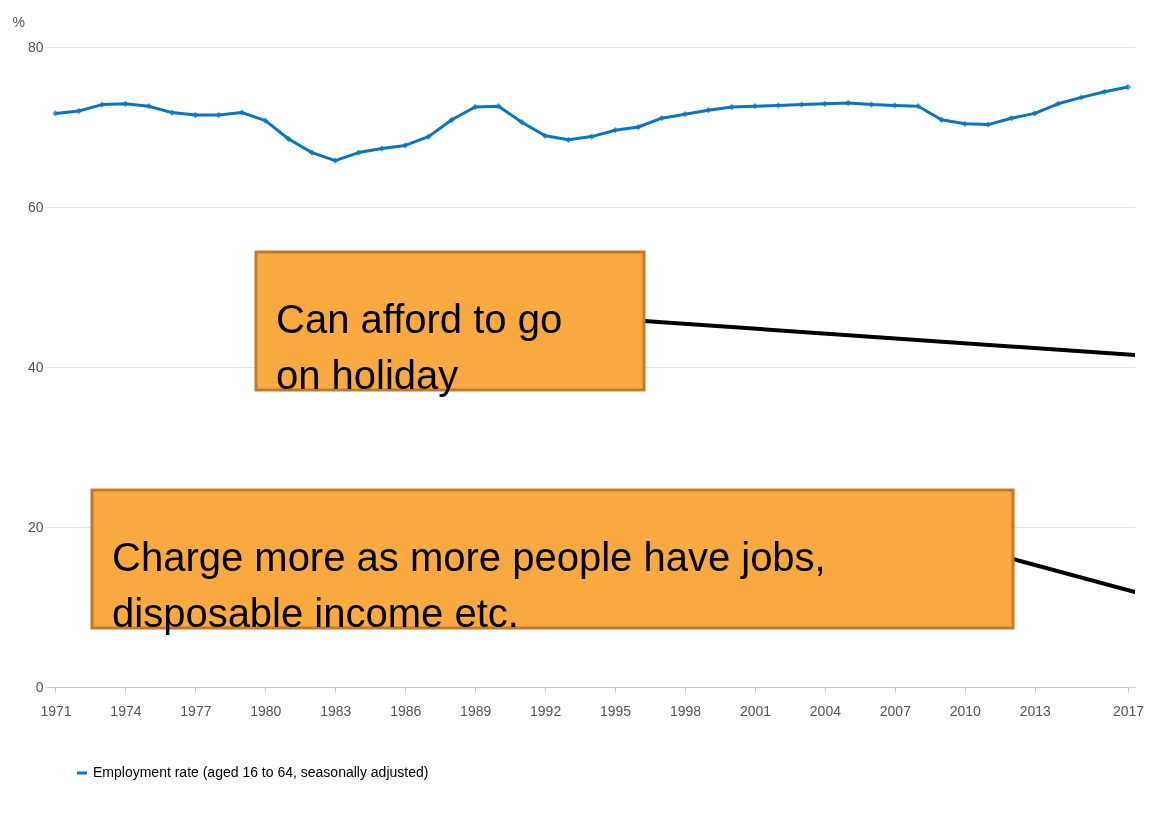  I want to click on y-tick-label: 40, so click(35, 366).